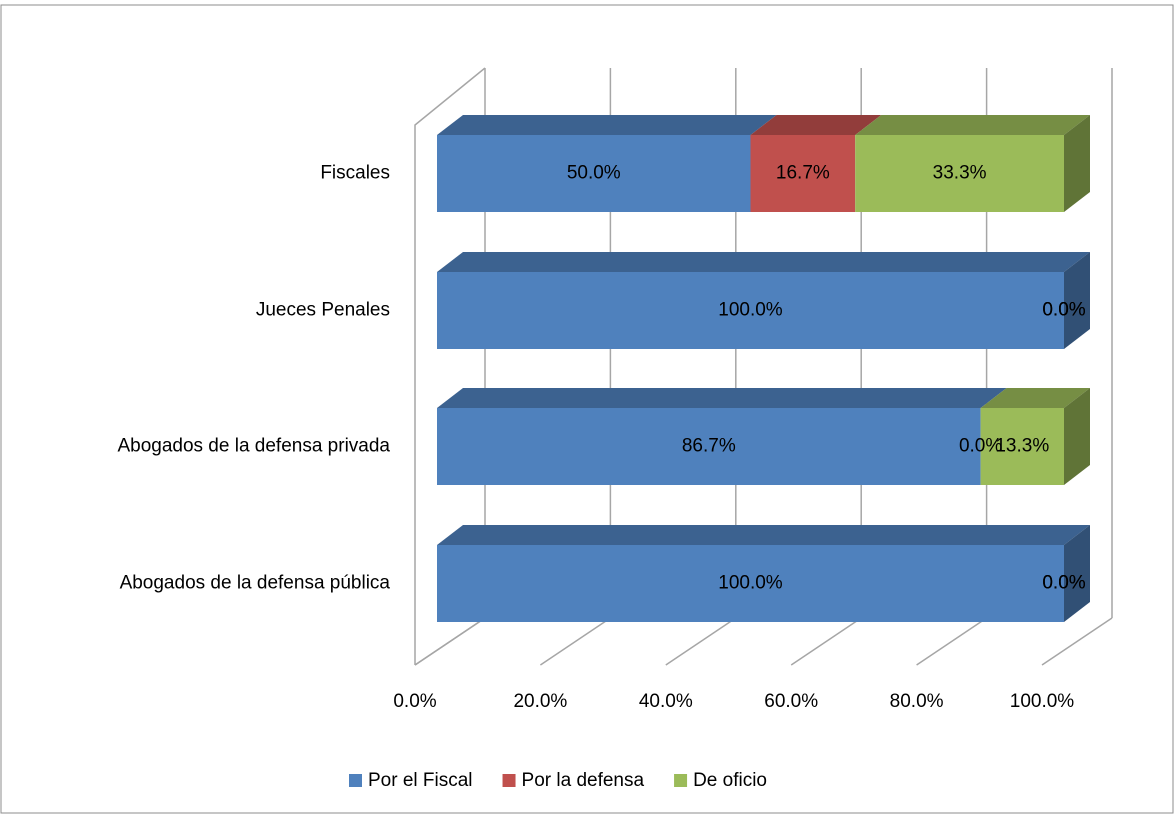 The height and width of the screenshot is (814, 1175). I want to click on legend-label: Por la defensa, so click(583, 780).